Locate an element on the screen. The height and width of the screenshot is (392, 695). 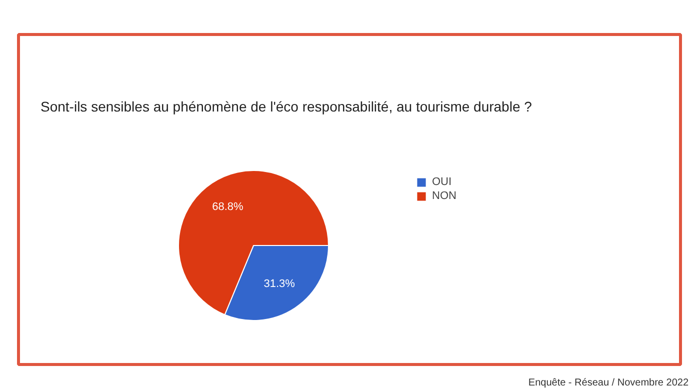
data-label: 31.3% is located at coordinates (280, 284).